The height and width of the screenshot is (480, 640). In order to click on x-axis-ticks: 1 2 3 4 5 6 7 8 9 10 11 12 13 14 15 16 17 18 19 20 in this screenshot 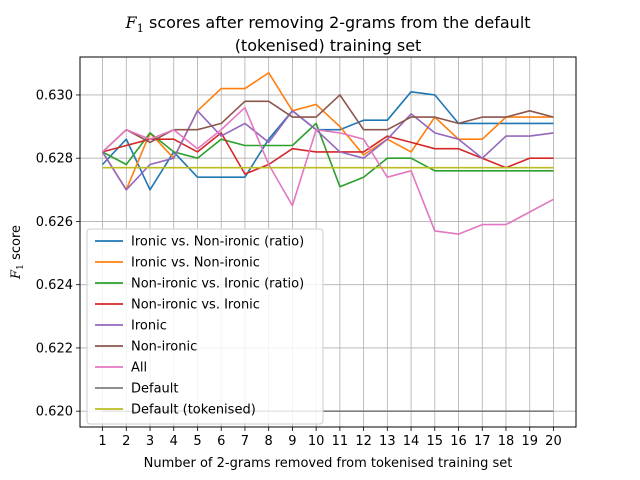, I will do `click(330, 438)`.